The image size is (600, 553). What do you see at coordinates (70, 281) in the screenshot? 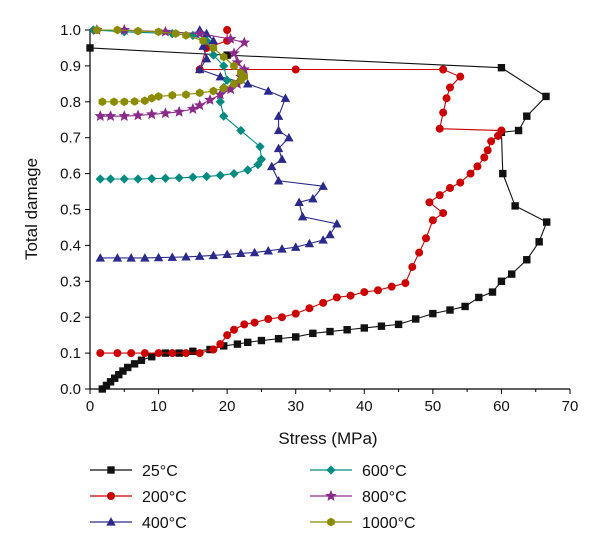
I see `y-tick-label: 0.3` at bounding box center [70, 281].